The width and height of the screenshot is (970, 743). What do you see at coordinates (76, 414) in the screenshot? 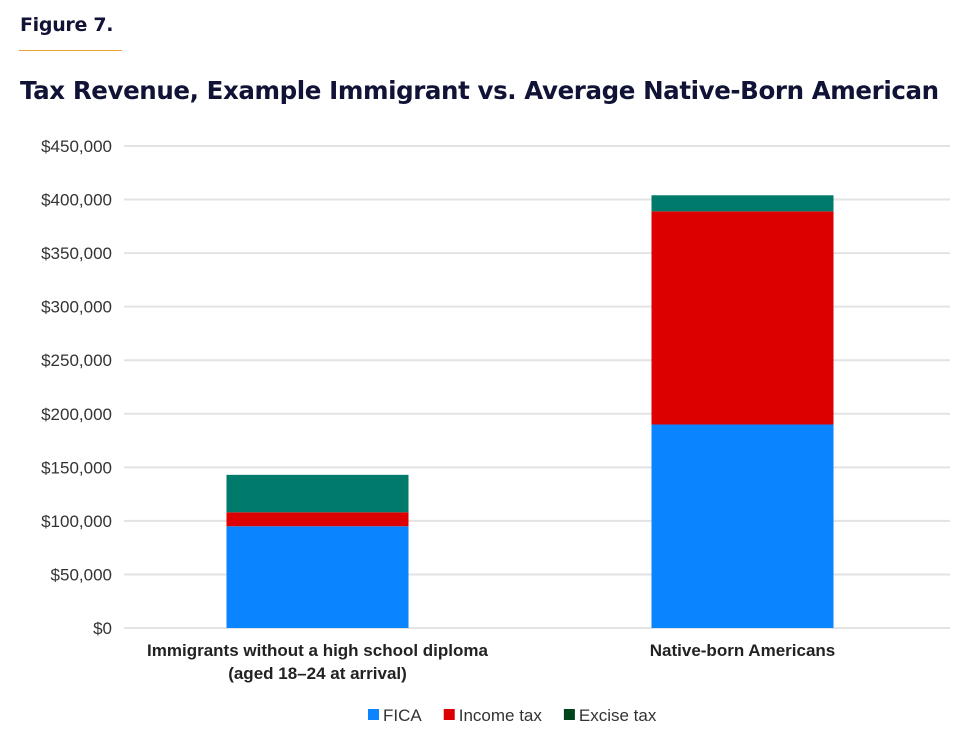
I see `y-tick-label: $200,000` at bounding box center [76, 414].